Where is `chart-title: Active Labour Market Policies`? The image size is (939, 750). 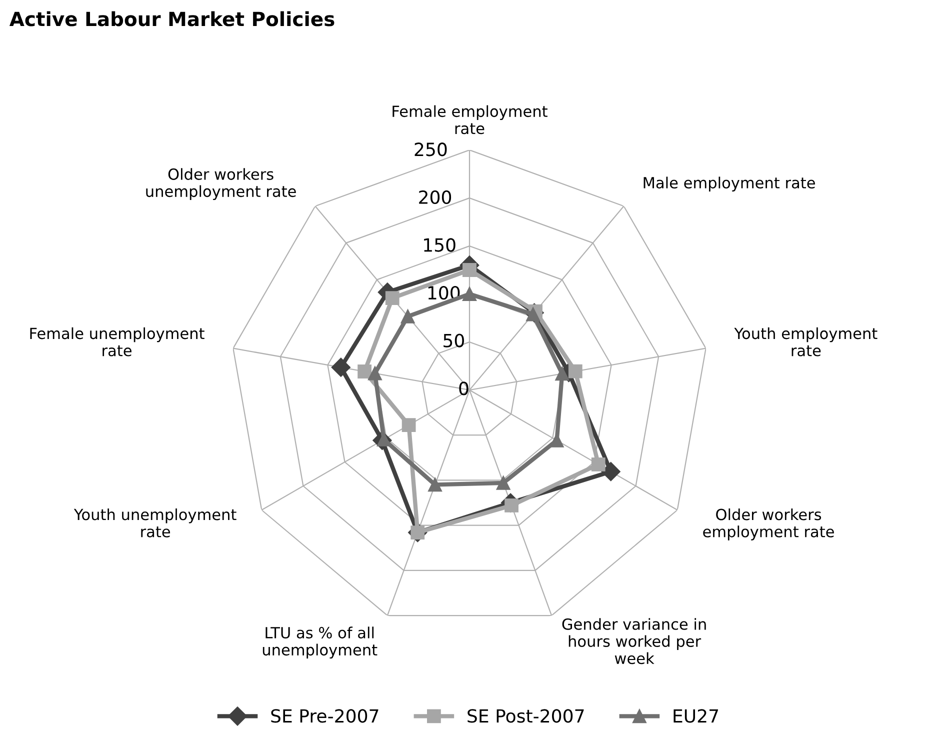 chart-title: Active Labour Market Policies is located at coordinates (171, 18).